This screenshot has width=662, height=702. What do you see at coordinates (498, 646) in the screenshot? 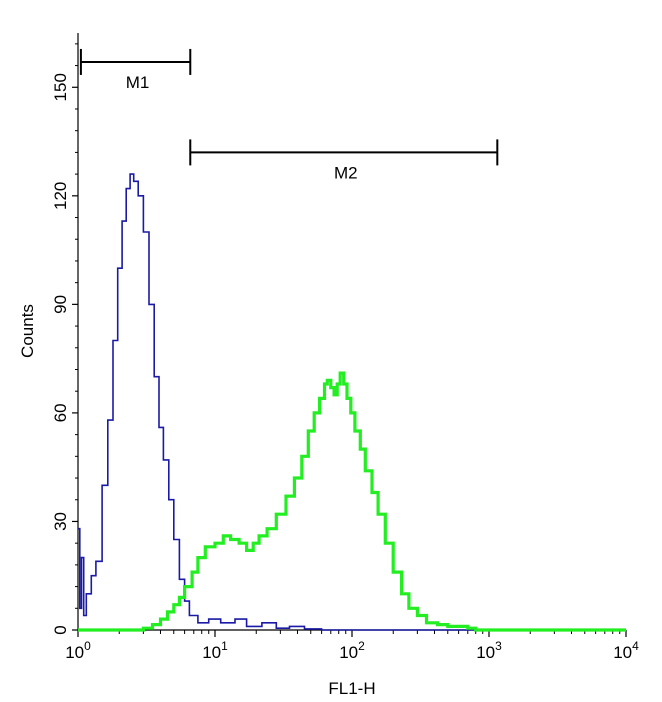
I see `x-tick-exponent: 3` at bounding box center [498, 646].